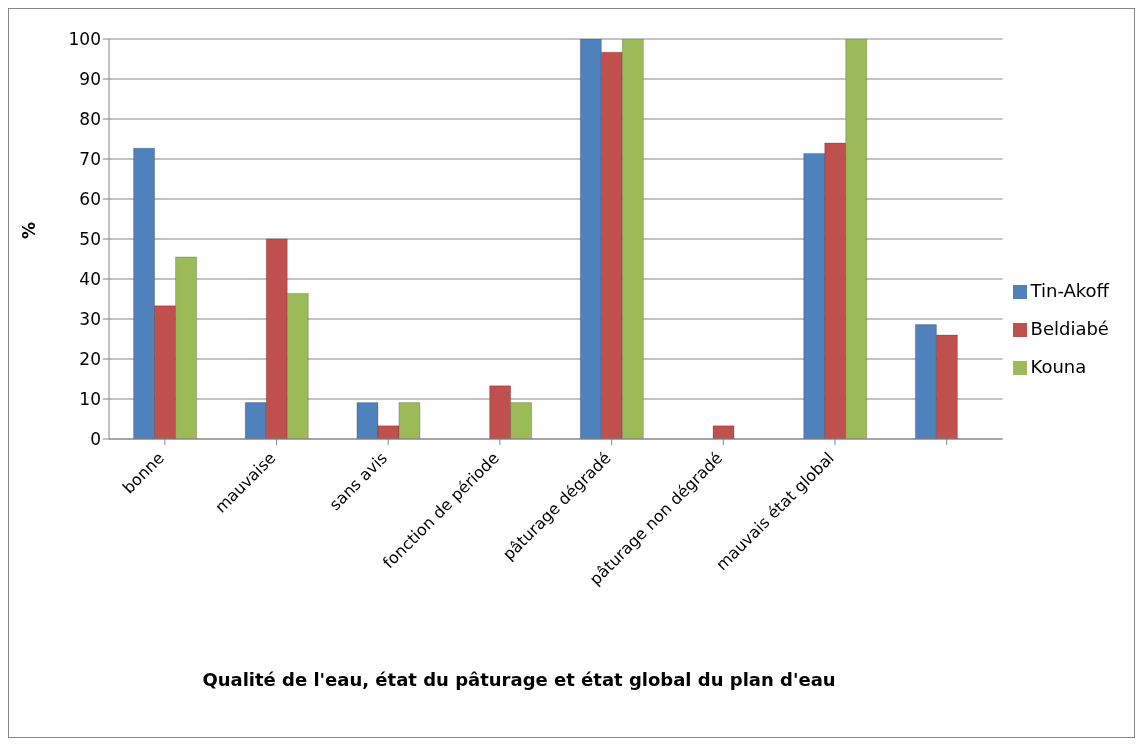 The image size is (1141, 744). I want to click on y-tick-label: 90, so click(90, 79).